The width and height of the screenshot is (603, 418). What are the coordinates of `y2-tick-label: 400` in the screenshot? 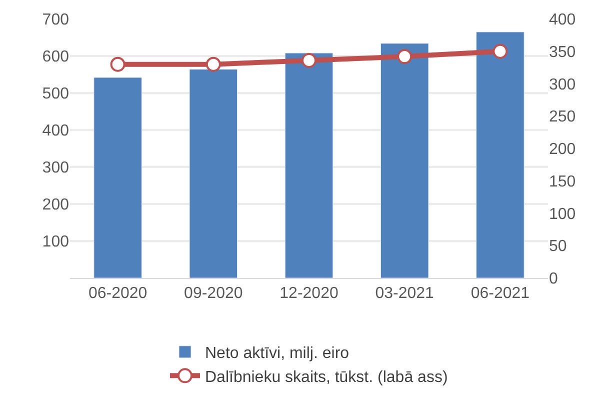 It's located at (562, 20).